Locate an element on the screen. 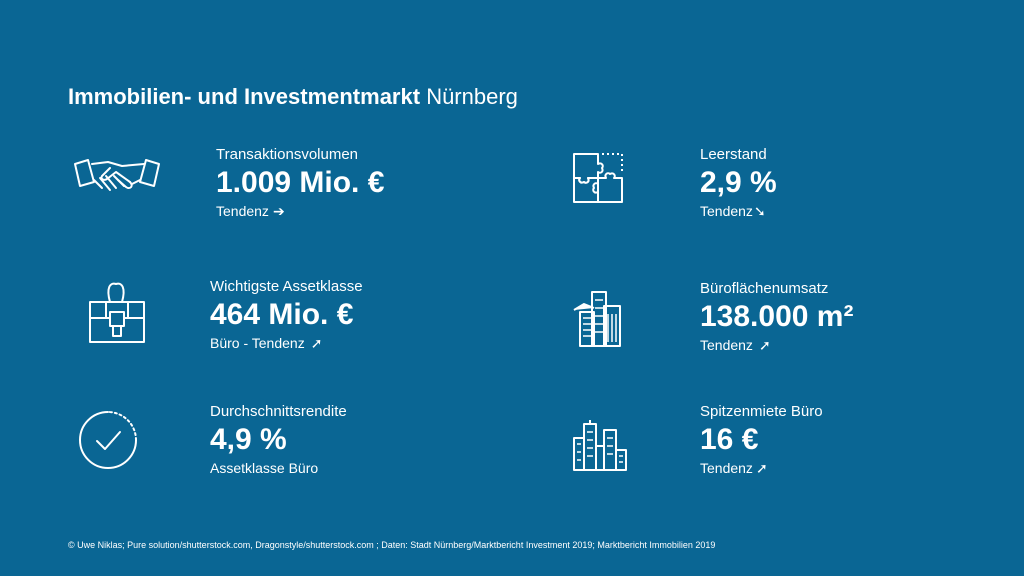  stat-label-leerstand: Leerstand is located at coordinates (733, 154).